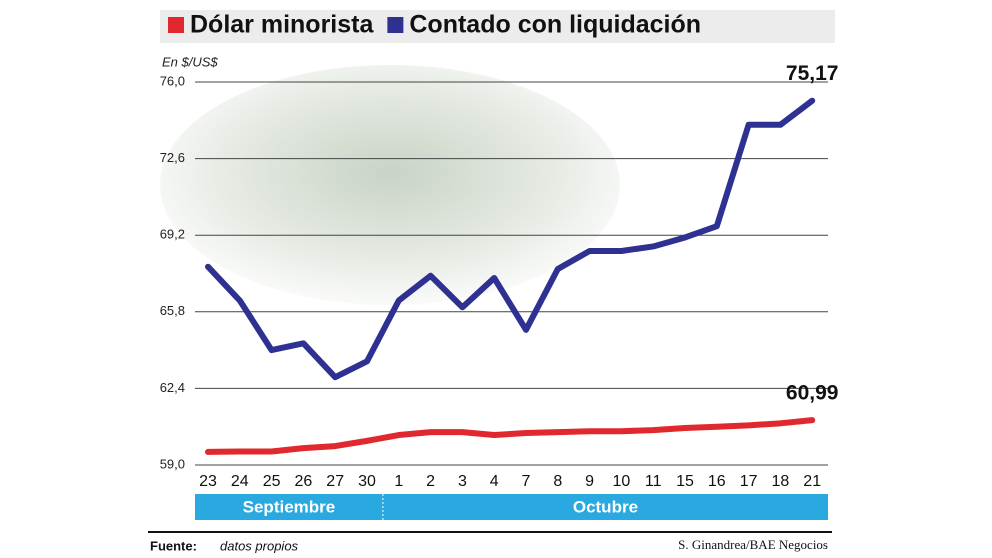 The image size is (992, 558). What do you see at coordinates (555, 25) in the screenshot?
I see `legend-label: Contado con liquidación` at bounding box center [555, 25].